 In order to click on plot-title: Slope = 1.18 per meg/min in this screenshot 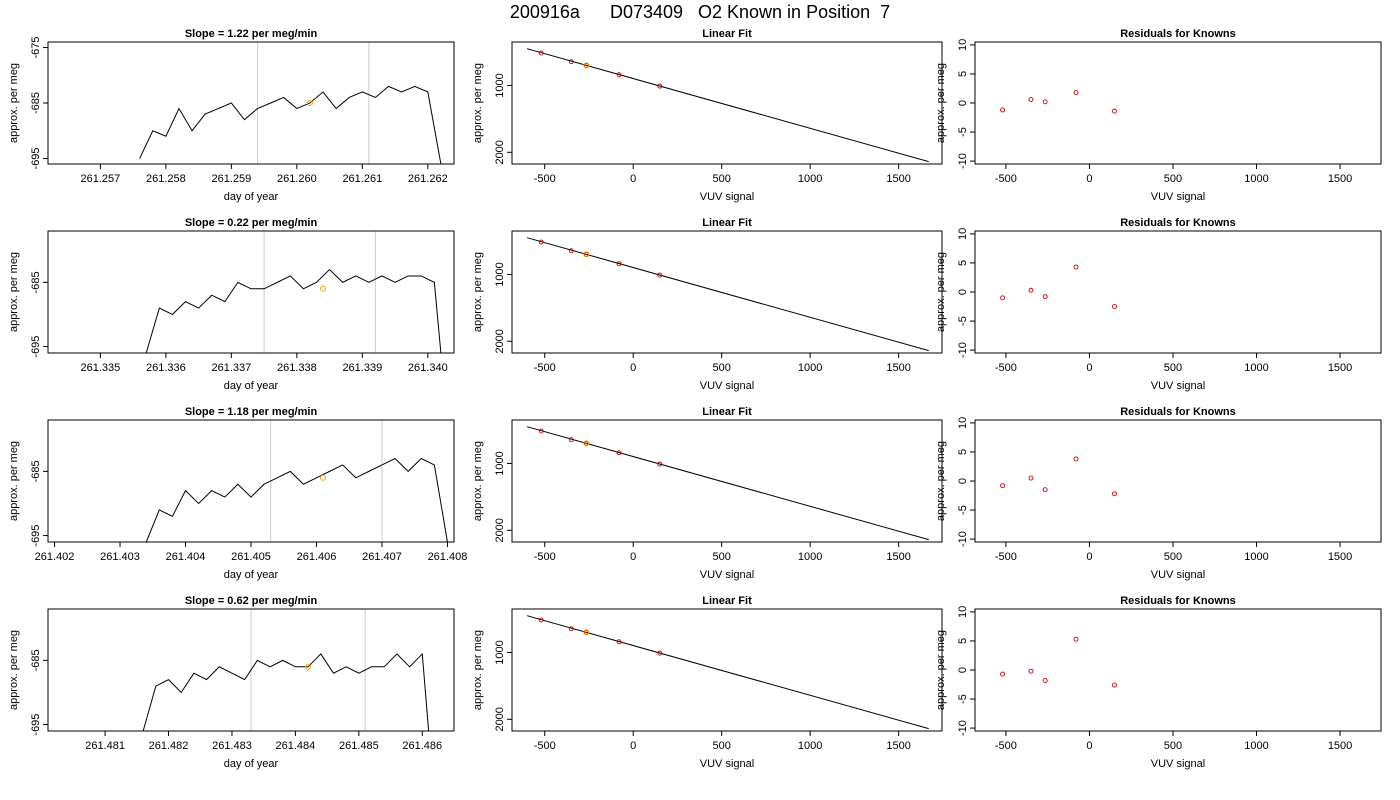, I will do `click(251, 412)`.